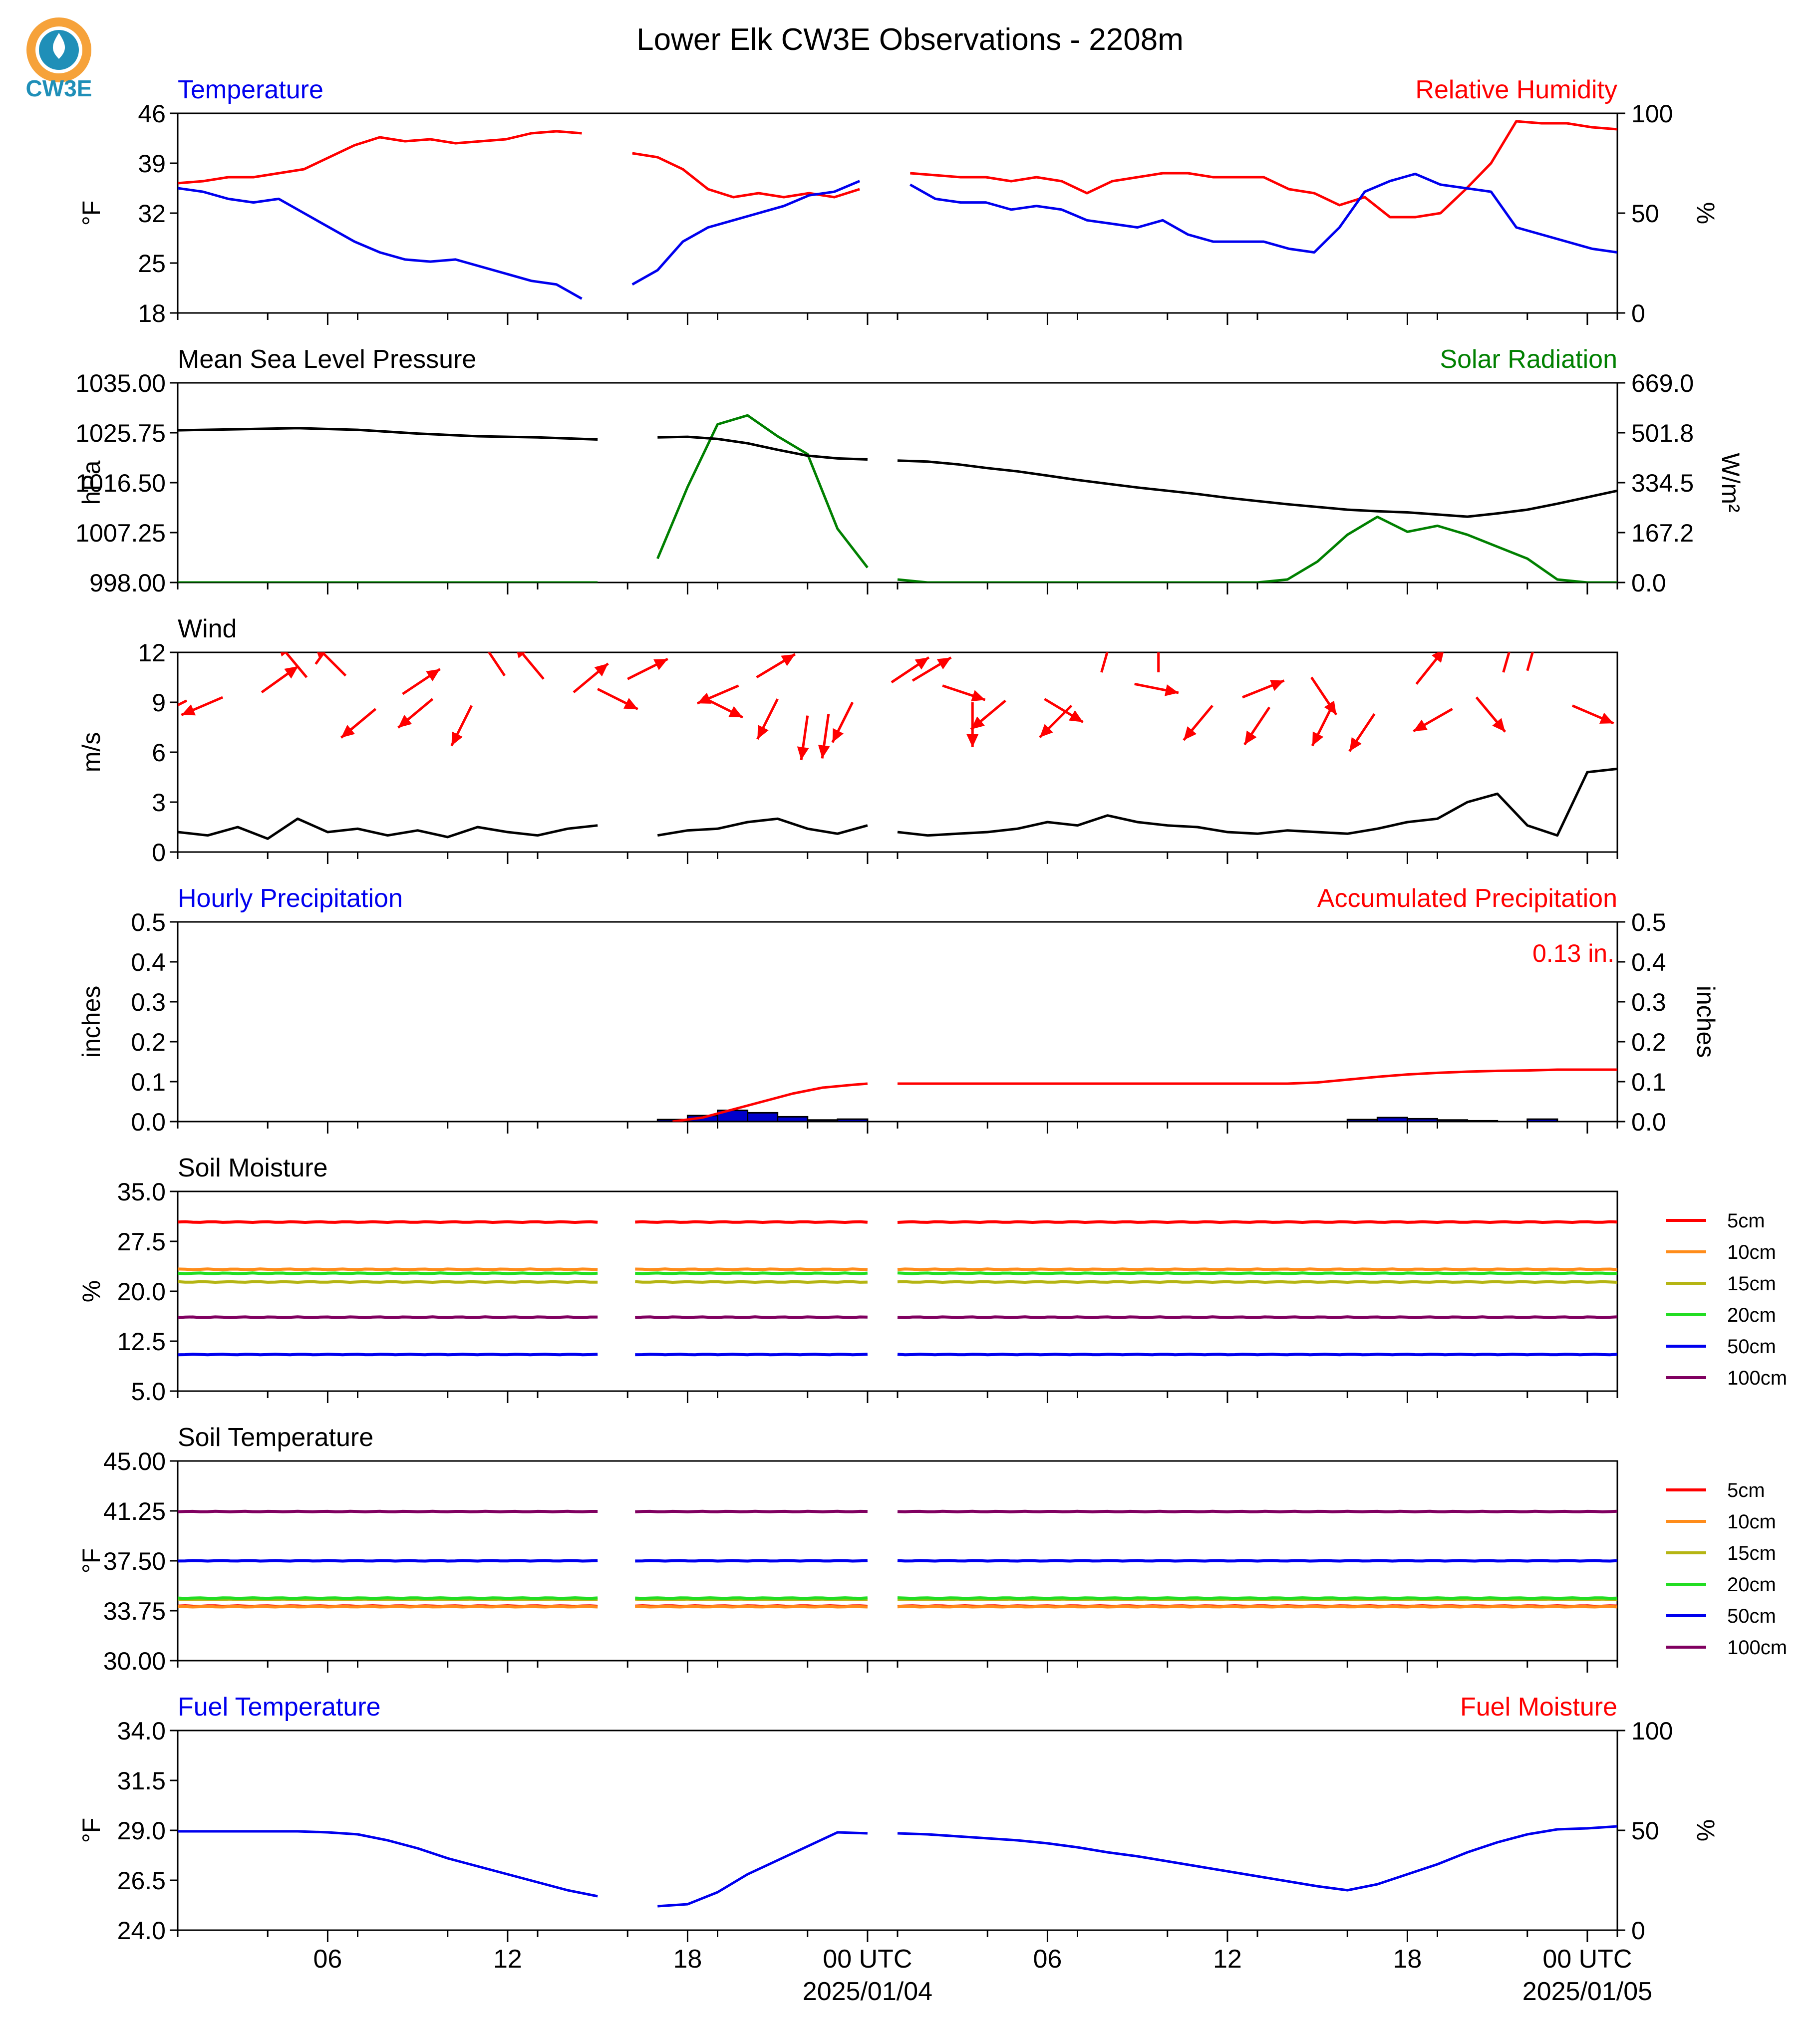 This screenshot has width=1820, height=2028. What do you see at coordinates (134, 1561) in the screenshot?
I see `y-tick-label-left: 37.50` at bounding box center [134, 1561].